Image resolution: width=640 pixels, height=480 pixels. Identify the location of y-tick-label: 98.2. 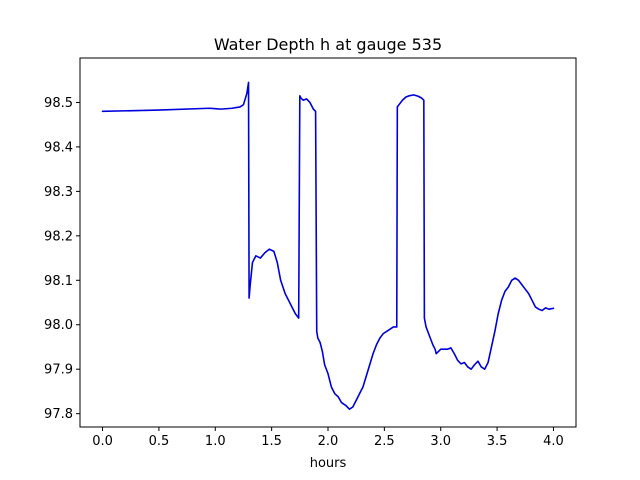
(58, 236).